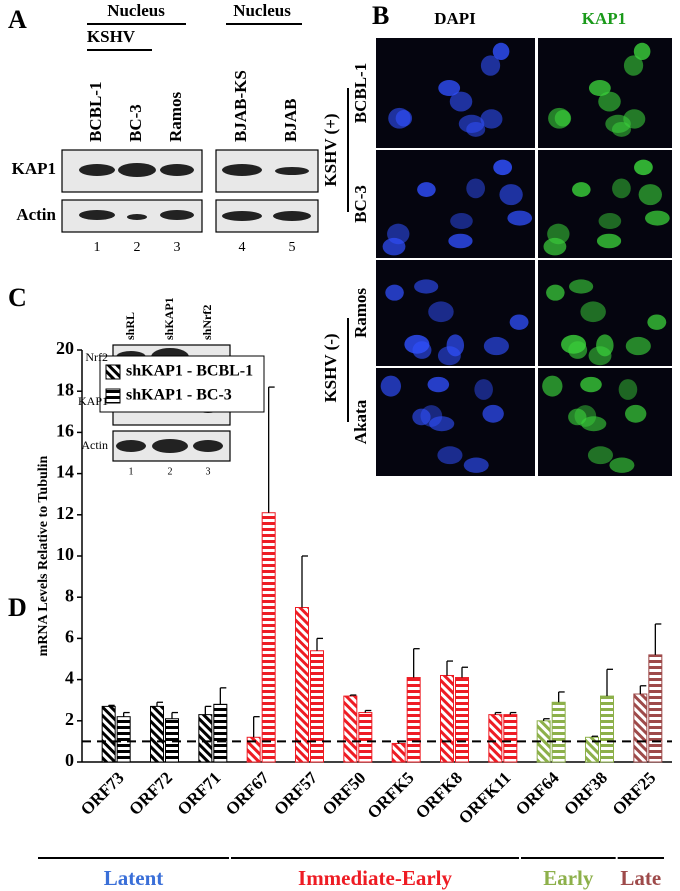 The image size is (680, 891). I want to click on group-label: KSHV, so click(111, 36).